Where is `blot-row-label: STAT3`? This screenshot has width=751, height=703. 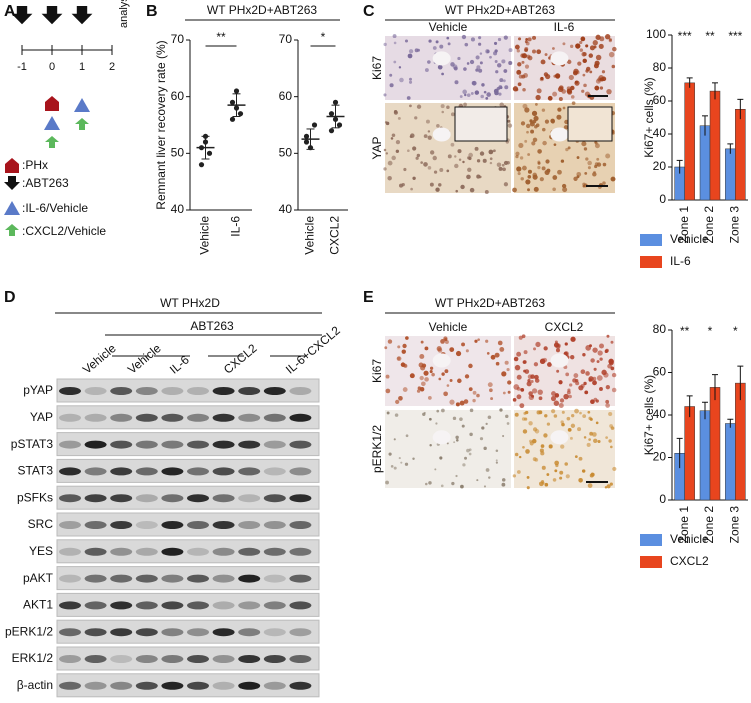 blot-row-label: STAT3 is located at coordinates (35, 471).